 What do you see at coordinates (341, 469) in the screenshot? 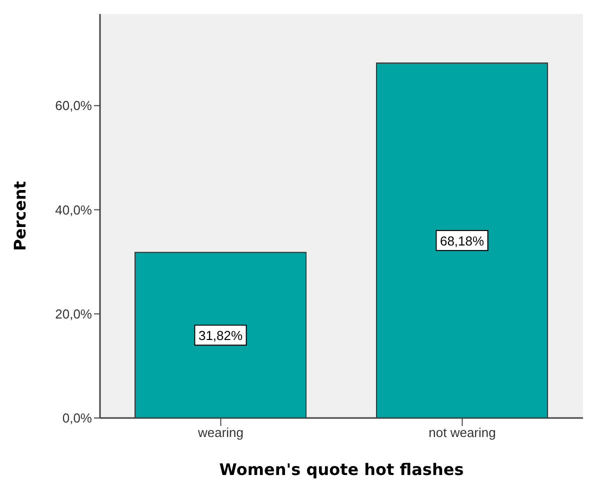
I see `x-axis-title: Women's quote hot flashes` at bounding box center [341, 469].